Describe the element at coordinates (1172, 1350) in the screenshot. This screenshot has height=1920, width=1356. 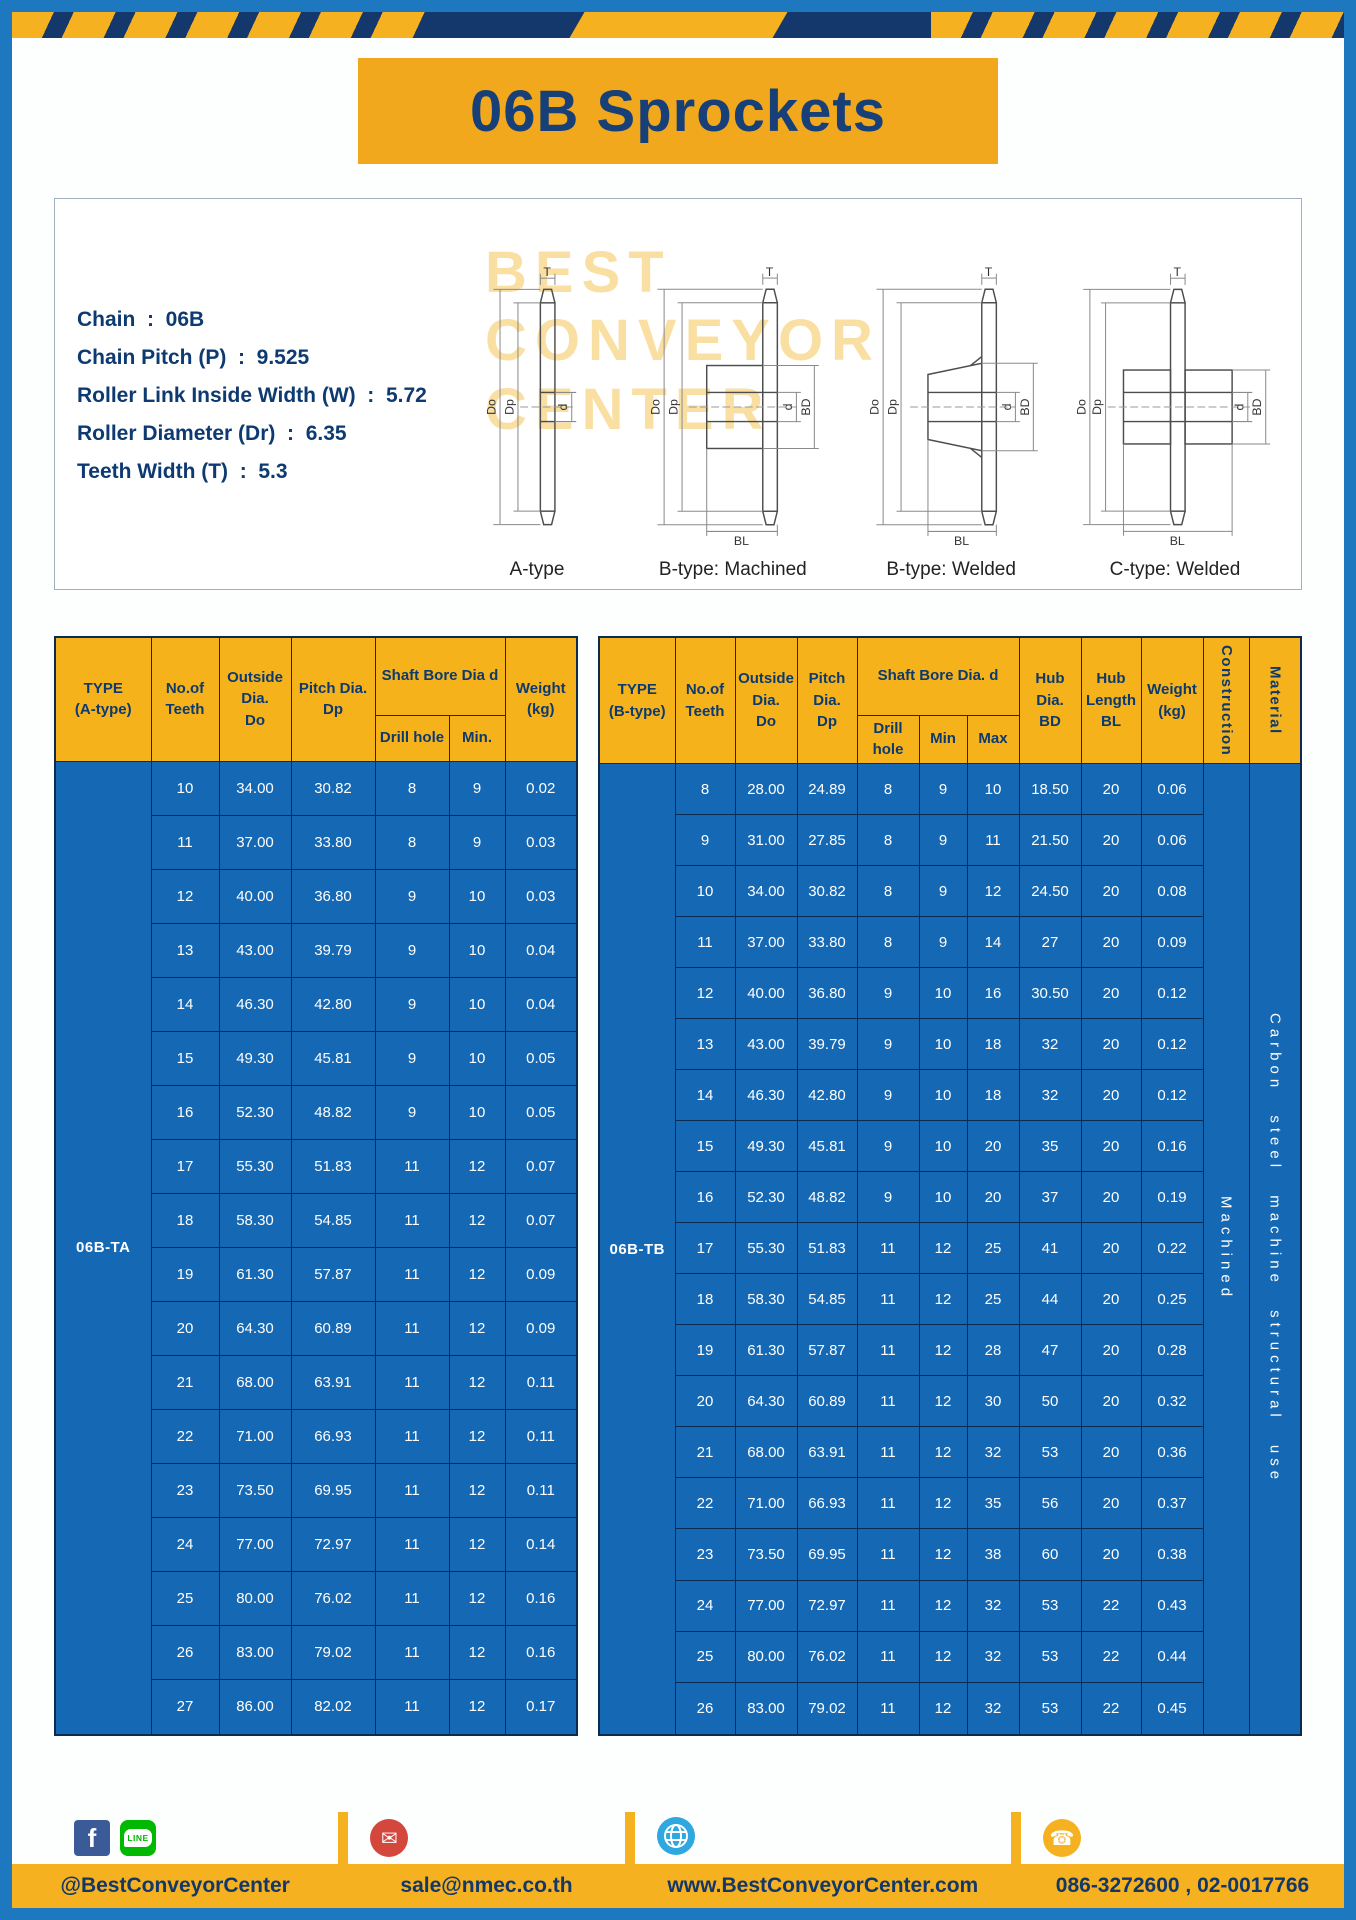
I see `data-cell: 0.28` at that location.